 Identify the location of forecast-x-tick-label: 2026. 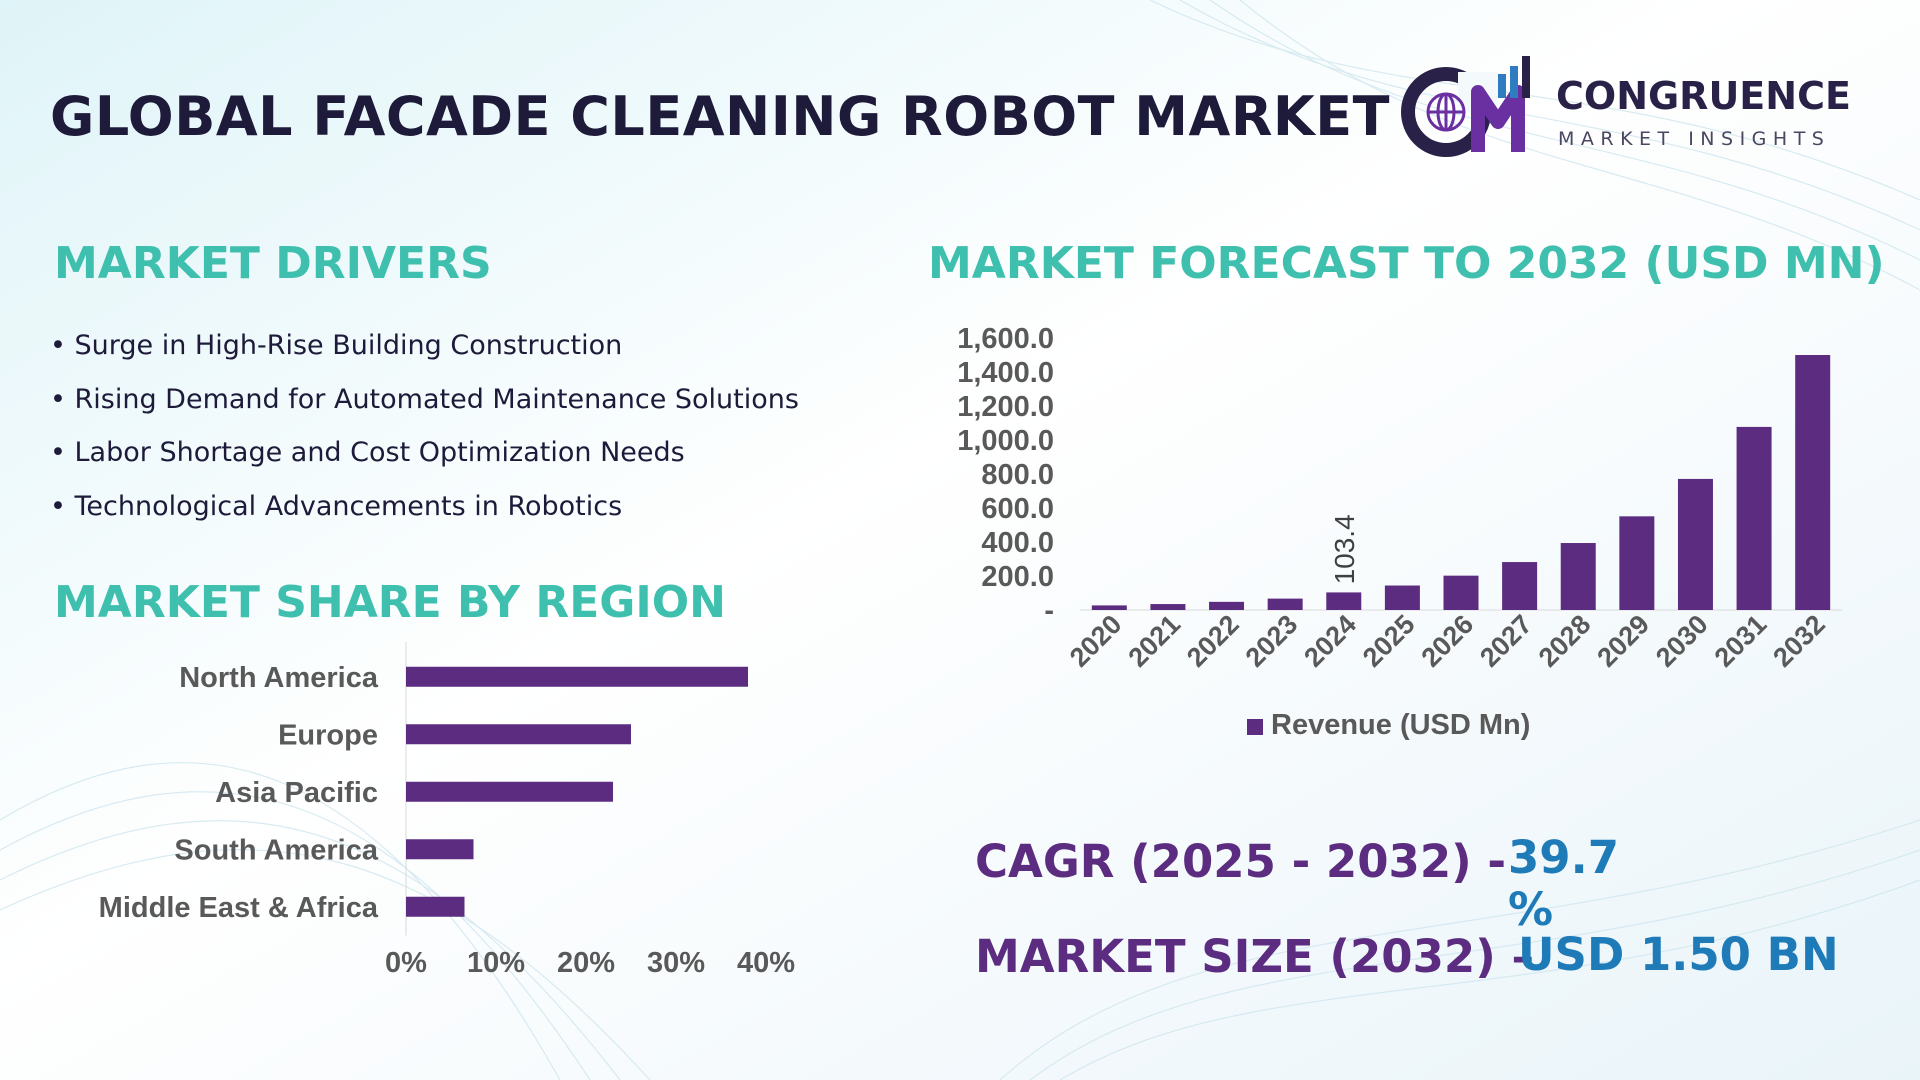
(1448, 641).